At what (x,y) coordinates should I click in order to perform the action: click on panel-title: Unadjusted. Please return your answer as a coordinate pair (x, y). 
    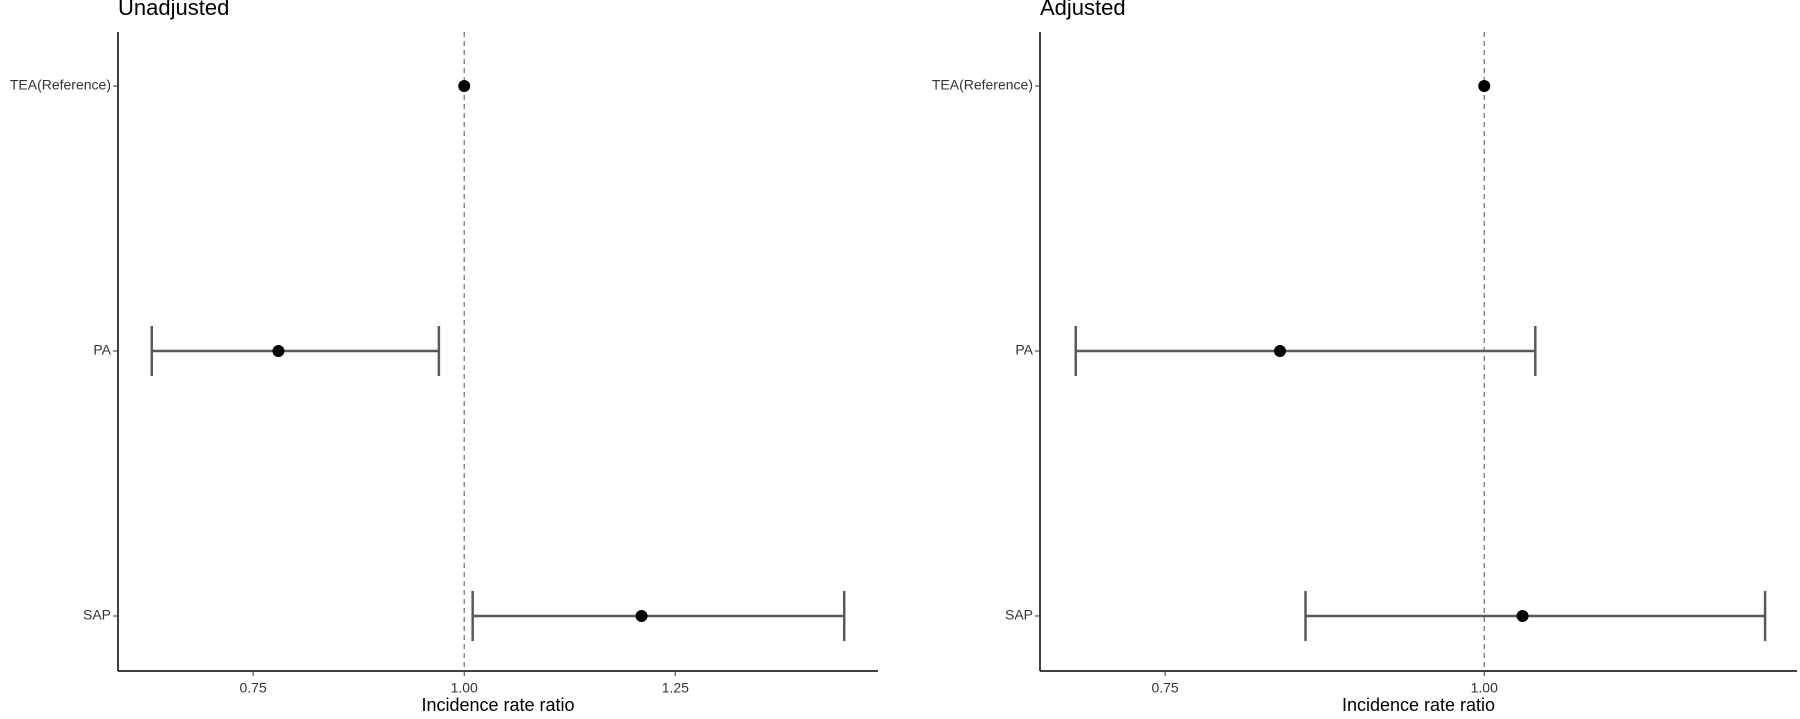
    Looking at the image, I should click on (173, 10).